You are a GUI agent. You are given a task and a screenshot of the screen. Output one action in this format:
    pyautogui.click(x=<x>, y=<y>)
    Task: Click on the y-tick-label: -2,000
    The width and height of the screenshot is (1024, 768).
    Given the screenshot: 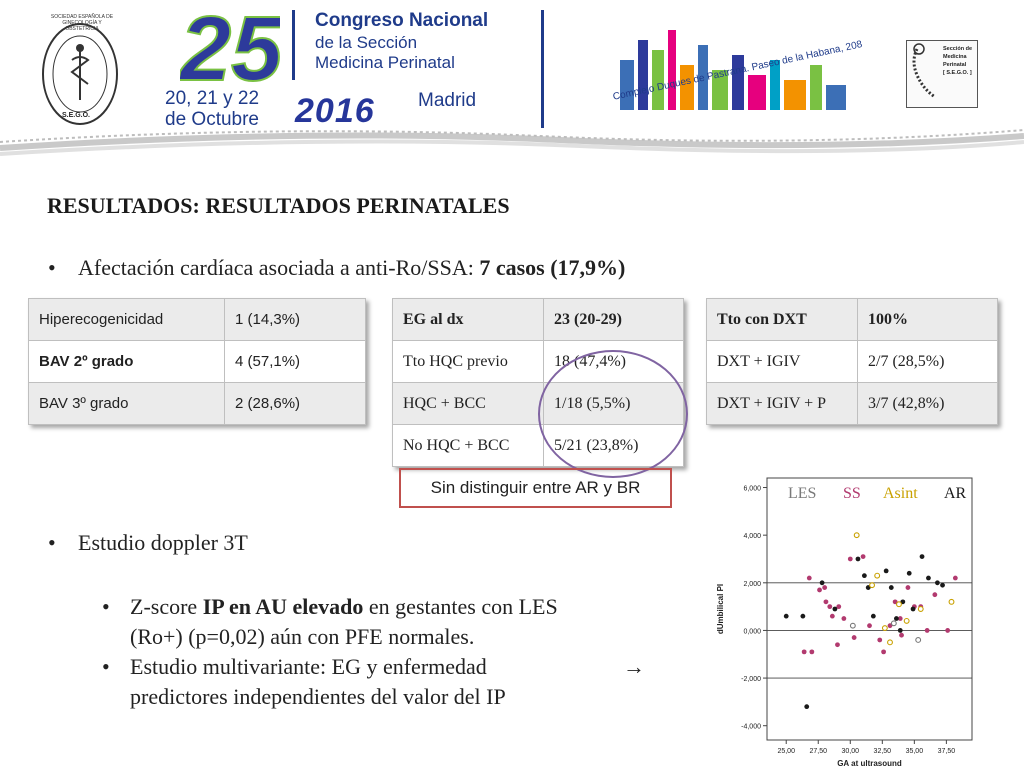 What is the action you would take?
    pyautogui.click(x=751, y=679)
    